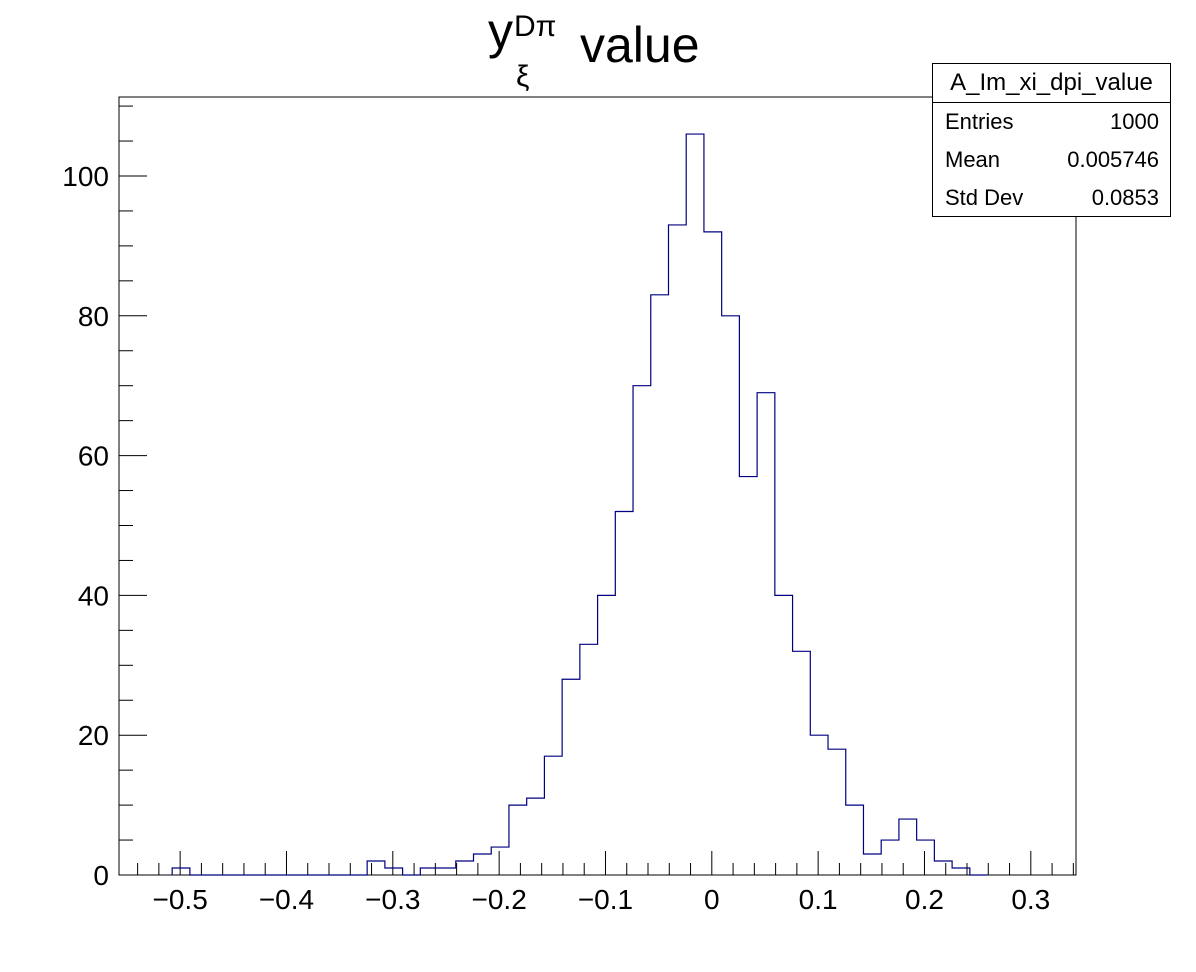  I want to click on y-tick-label: 80, so click(93, 316).